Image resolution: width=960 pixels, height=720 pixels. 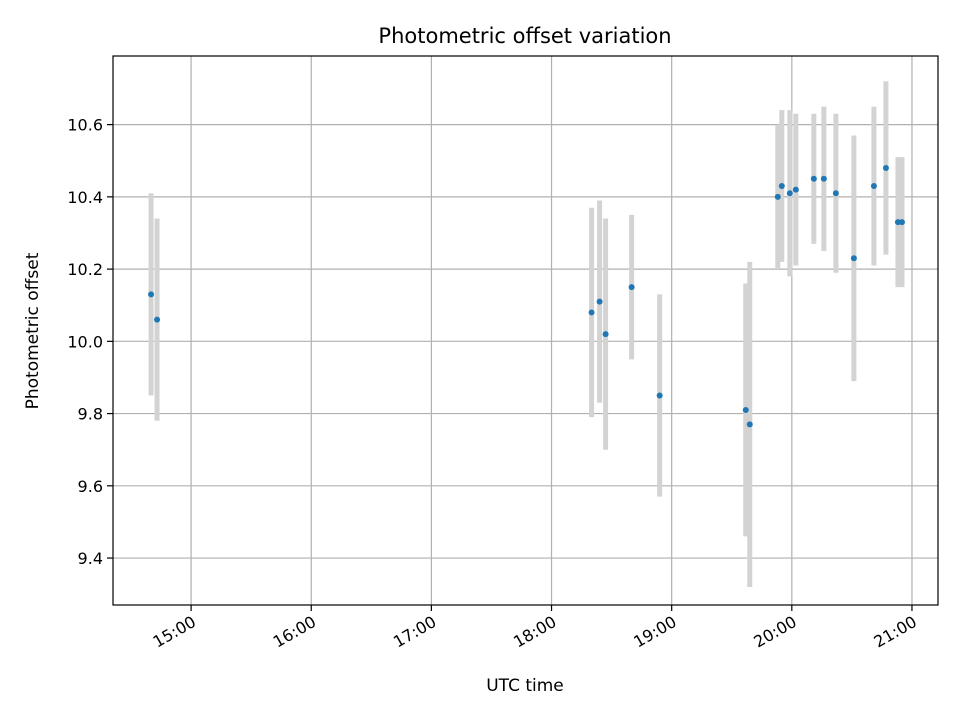 I want to click on x-axis-label: UTC time, so click(x=525, y=686).